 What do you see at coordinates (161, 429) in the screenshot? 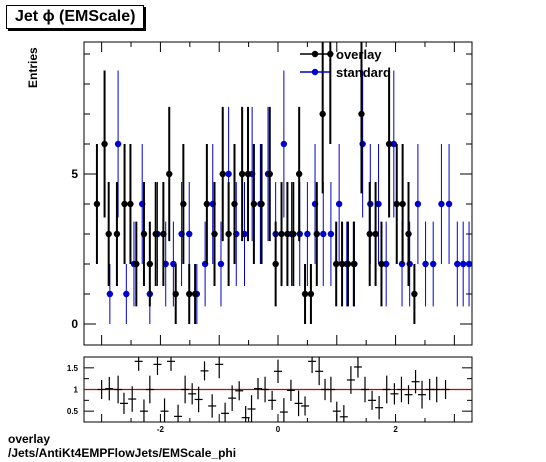
I see `ratio-x-tick-label: -2` at bounding box center [161, 429].